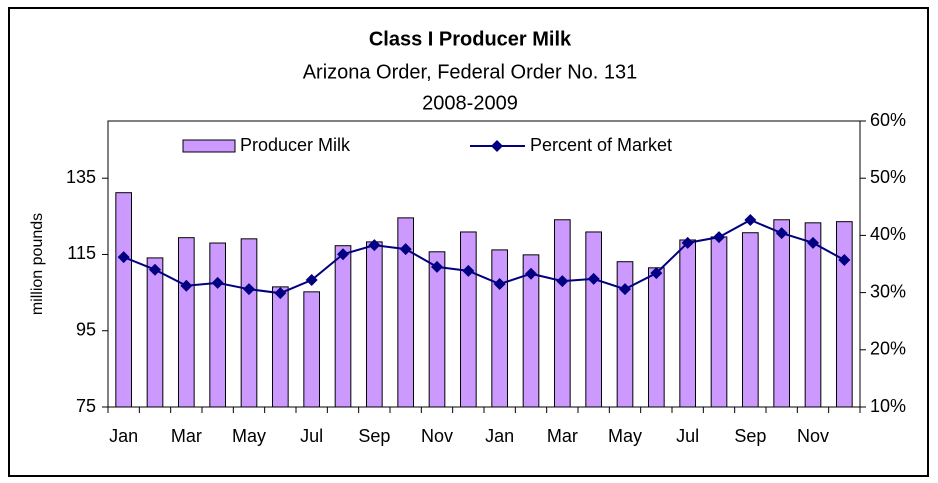  I want to click on y-tick-label: 75, so click(86, 406).